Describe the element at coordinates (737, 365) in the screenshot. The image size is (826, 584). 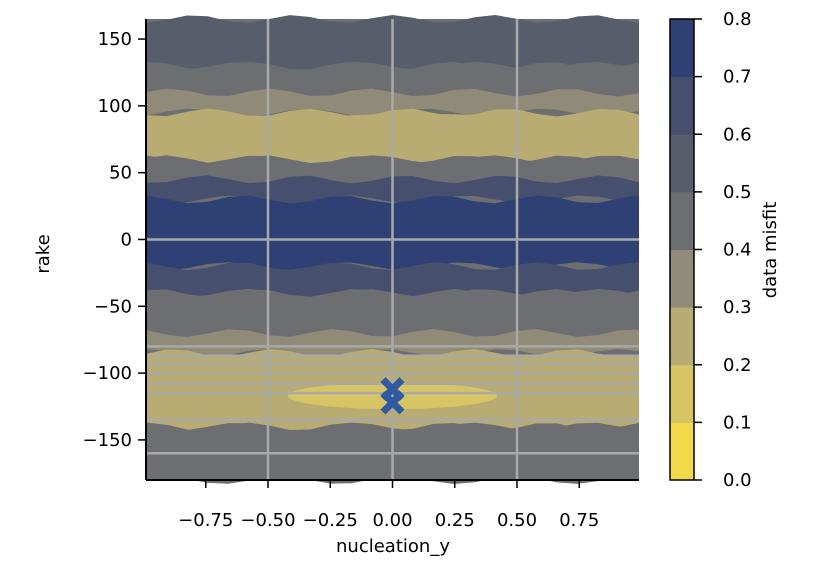
I see `colorbar-tick-label: 0.2` at that location.